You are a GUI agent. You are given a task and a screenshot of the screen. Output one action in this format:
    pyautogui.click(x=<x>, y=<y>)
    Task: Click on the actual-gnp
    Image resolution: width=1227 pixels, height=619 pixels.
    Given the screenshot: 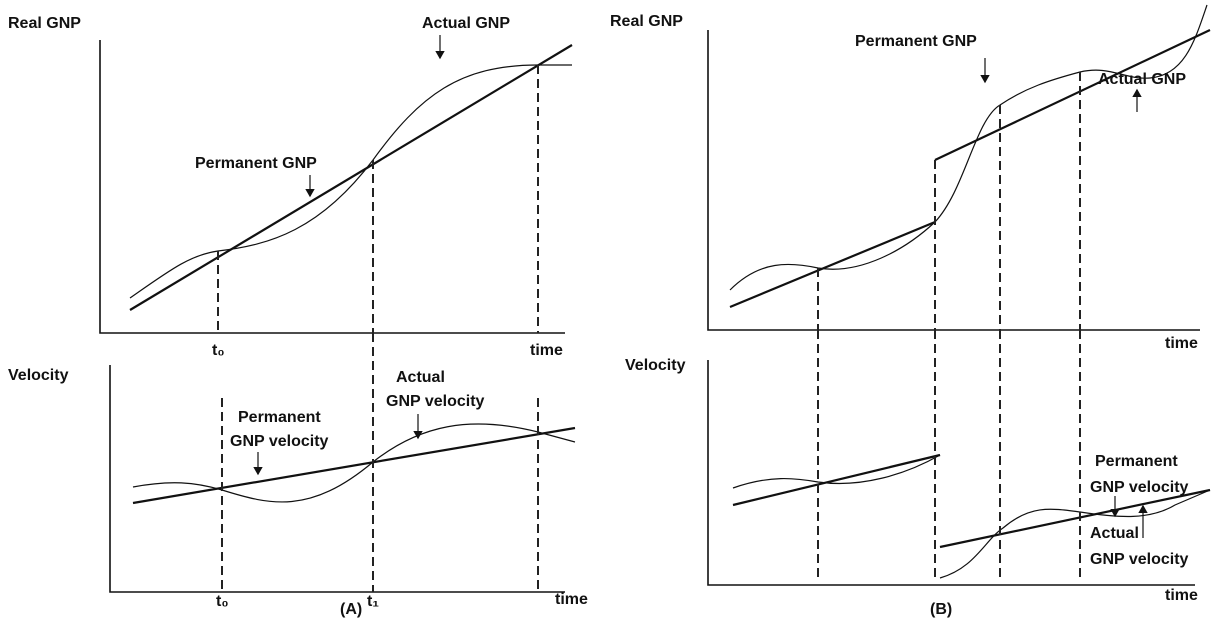 What is the action you would take?
    pyautogui.click(x=350, y=181)
    